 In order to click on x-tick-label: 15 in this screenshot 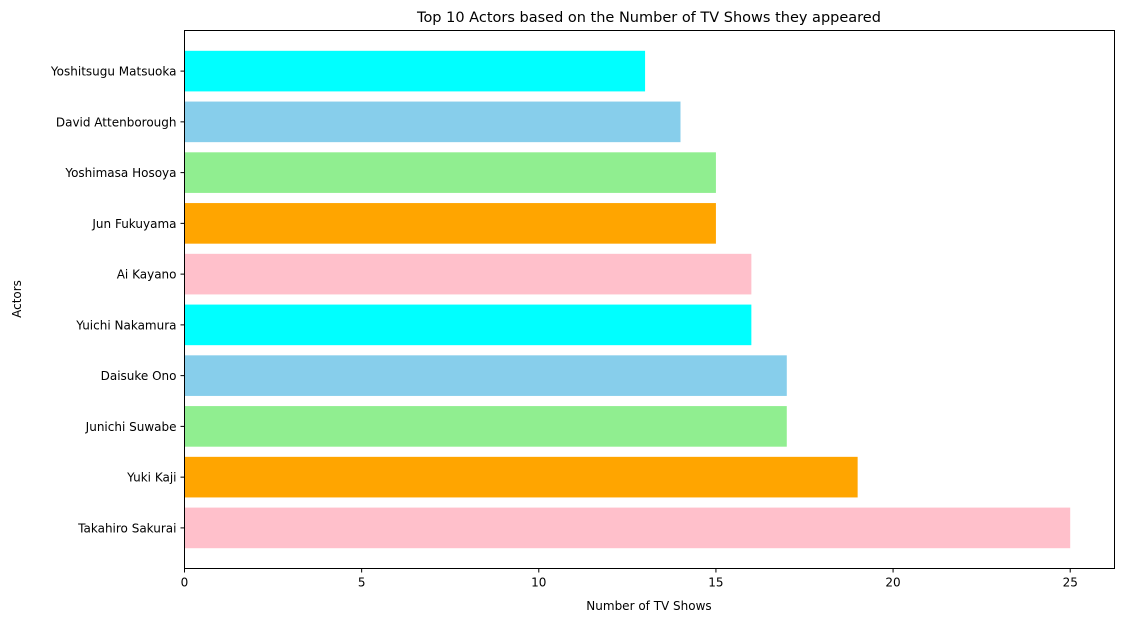, I will do `click(715, 583)`.